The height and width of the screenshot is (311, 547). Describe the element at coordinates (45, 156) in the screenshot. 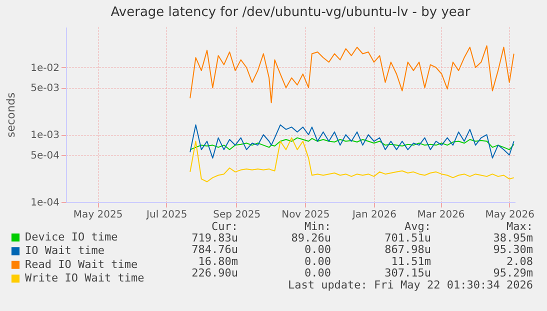

I see `y-tick-label: 5e-04` at that location.